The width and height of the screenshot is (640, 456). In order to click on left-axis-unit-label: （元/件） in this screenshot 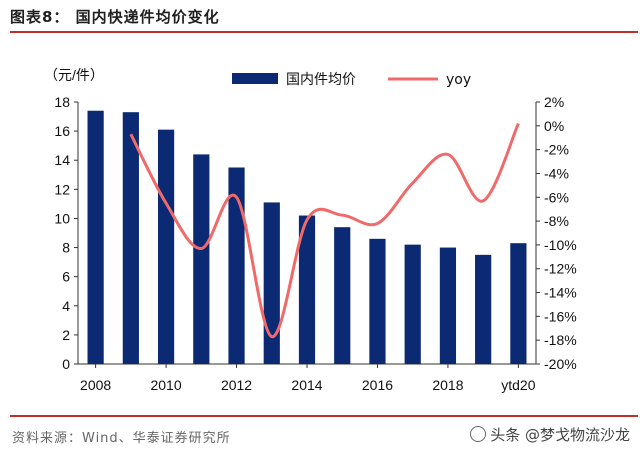, I will do `click(74, 75)`.